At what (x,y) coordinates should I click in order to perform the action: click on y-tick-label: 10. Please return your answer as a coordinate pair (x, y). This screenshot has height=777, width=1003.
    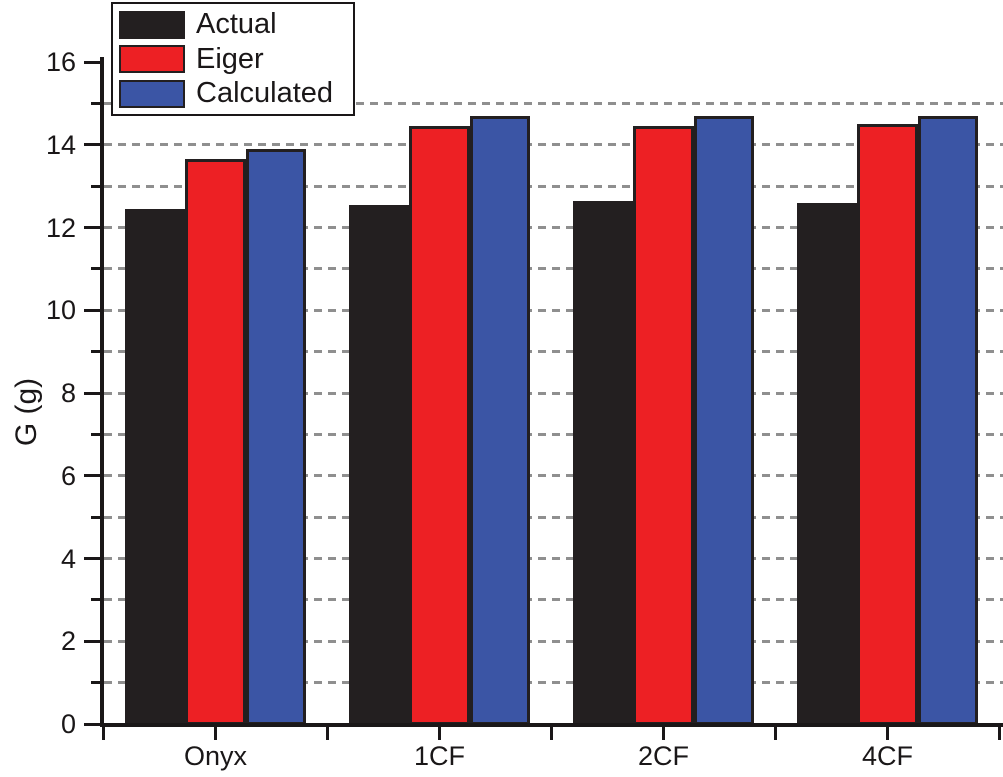
    Looking at the image, I should click on (60, 310).